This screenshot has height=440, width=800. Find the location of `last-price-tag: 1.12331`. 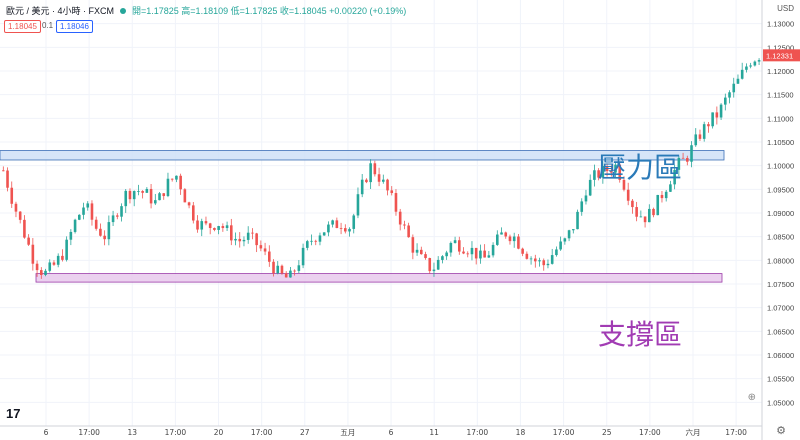

last-price-tag: 1.12331 is located at coordinates (781, 55).